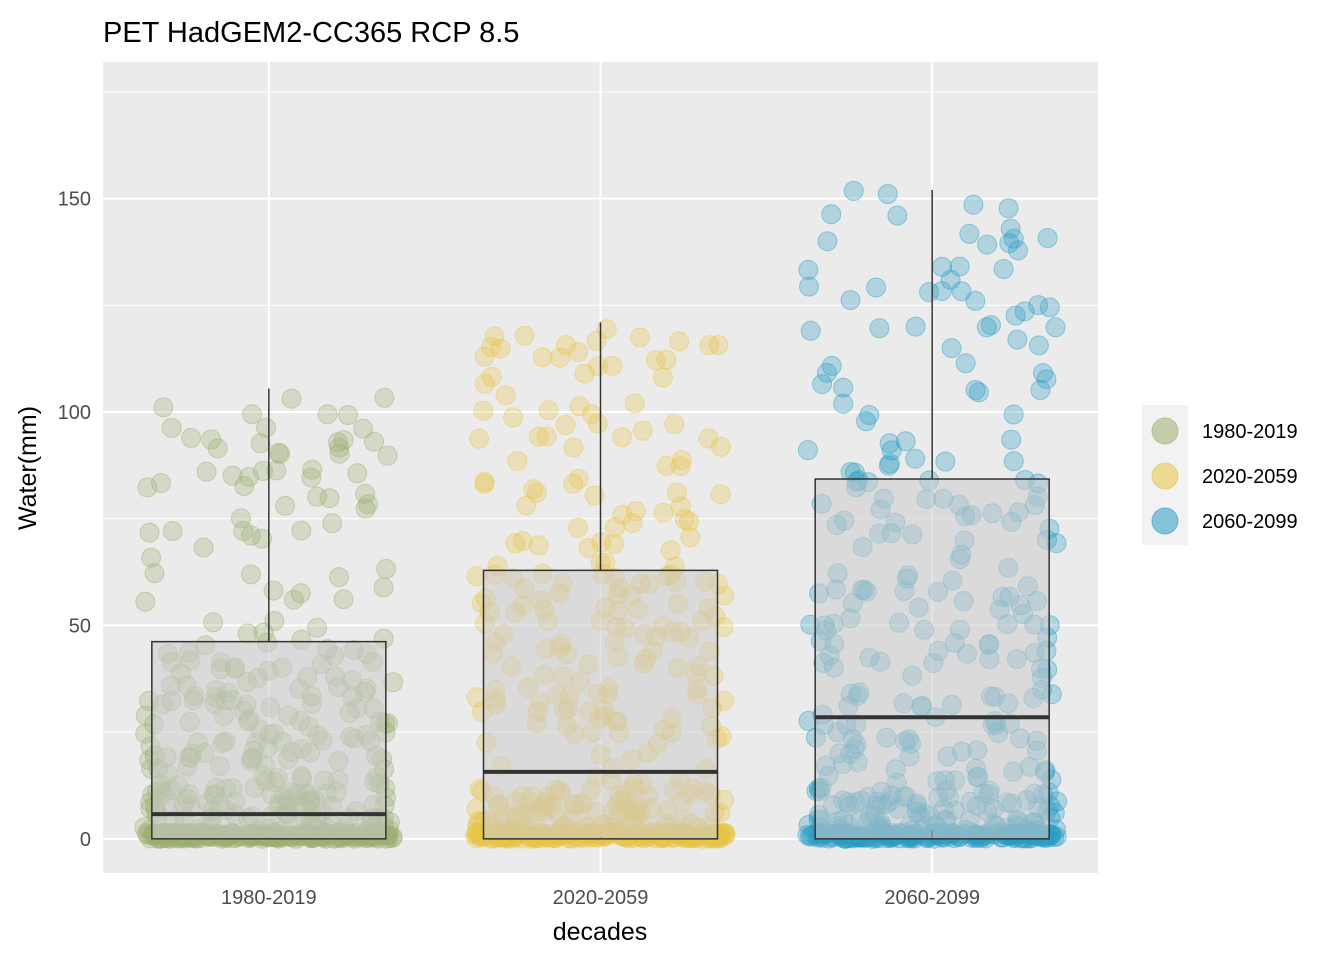 Image resolution: width=1344 pixels, height=960 pixels. I want to click on y-tick-label: 0, so click(85, 840).